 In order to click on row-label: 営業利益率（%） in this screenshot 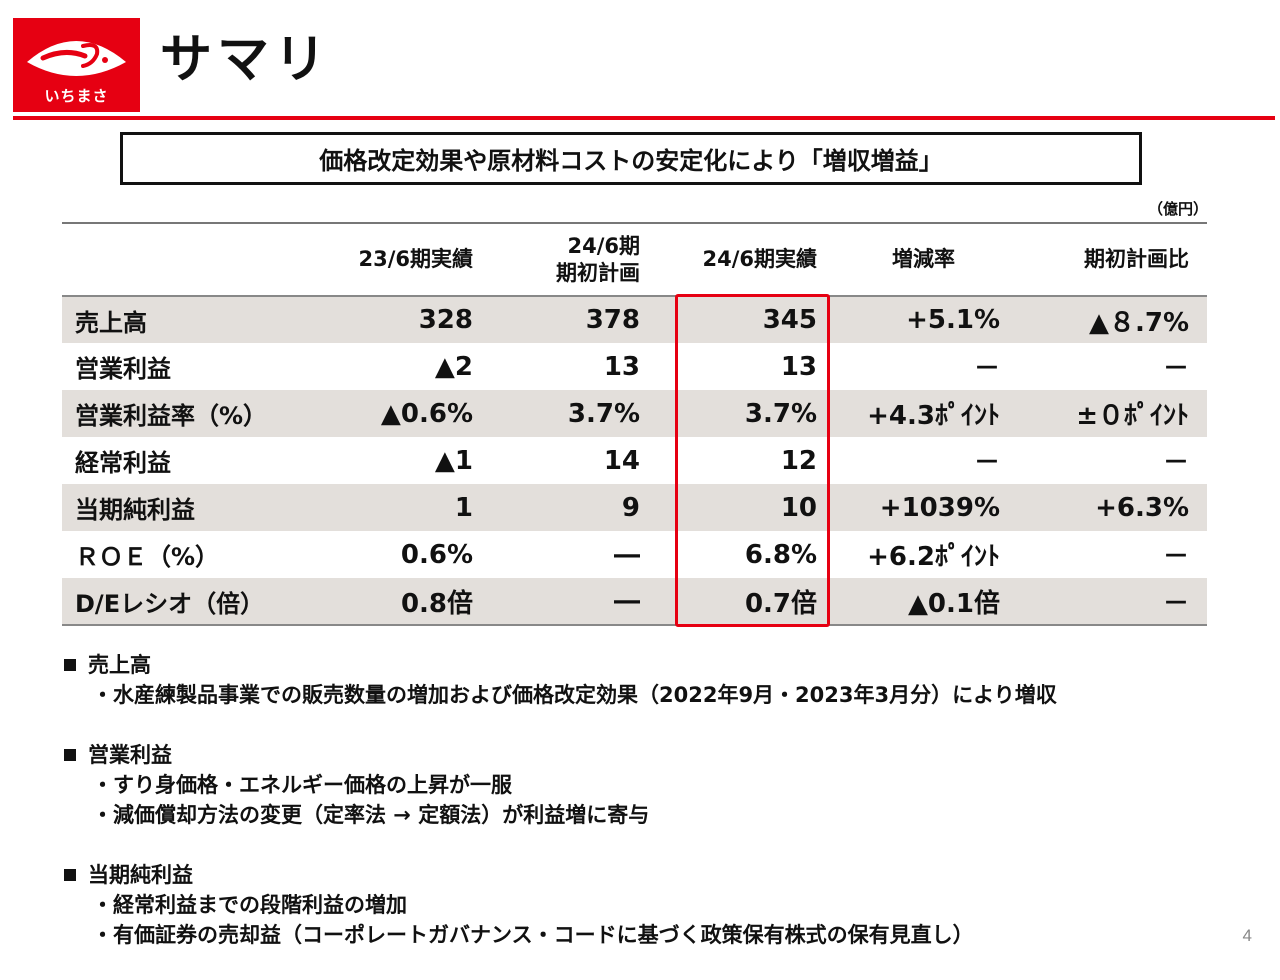, I will do `click(171, 416)`.